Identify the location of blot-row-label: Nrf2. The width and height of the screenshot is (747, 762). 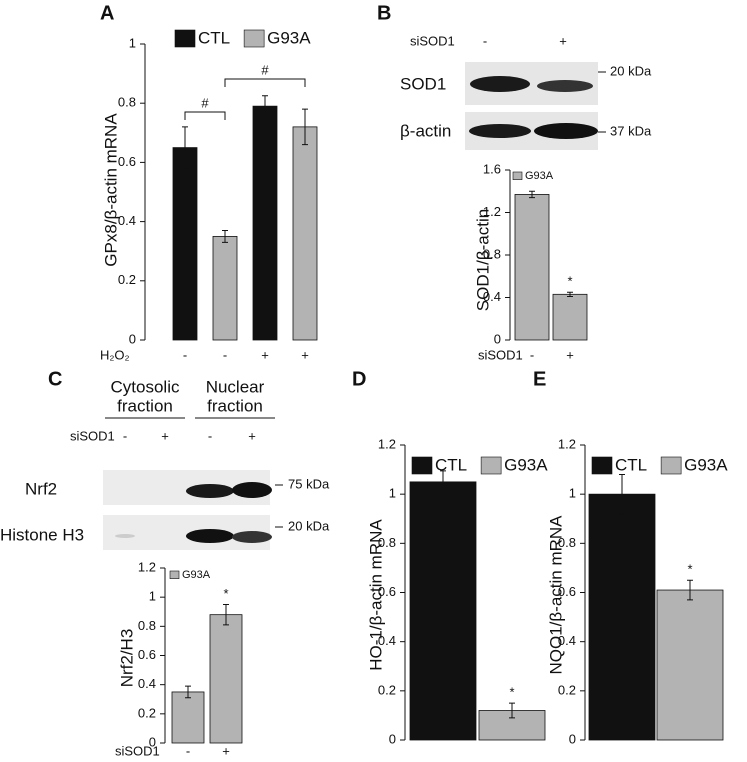
(41, 488).